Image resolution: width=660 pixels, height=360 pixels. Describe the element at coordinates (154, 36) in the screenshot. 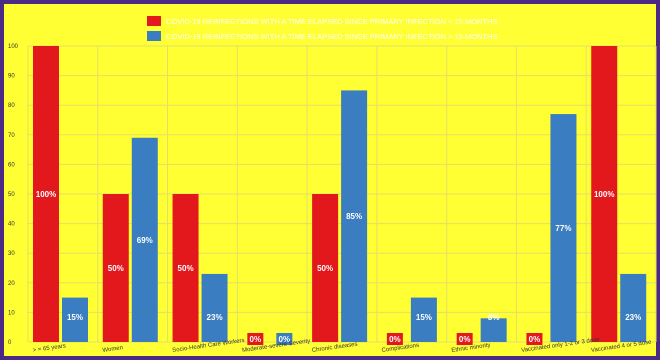

I see `legend-swatch-blue` at that location.